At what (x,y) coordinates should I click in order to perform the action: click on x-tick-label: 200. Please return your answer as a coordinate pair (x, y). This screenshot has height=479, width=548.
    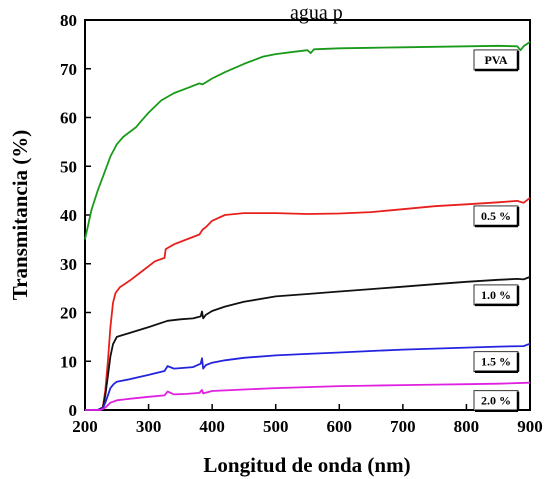
    Looking at the image, I should click on (85, 426).